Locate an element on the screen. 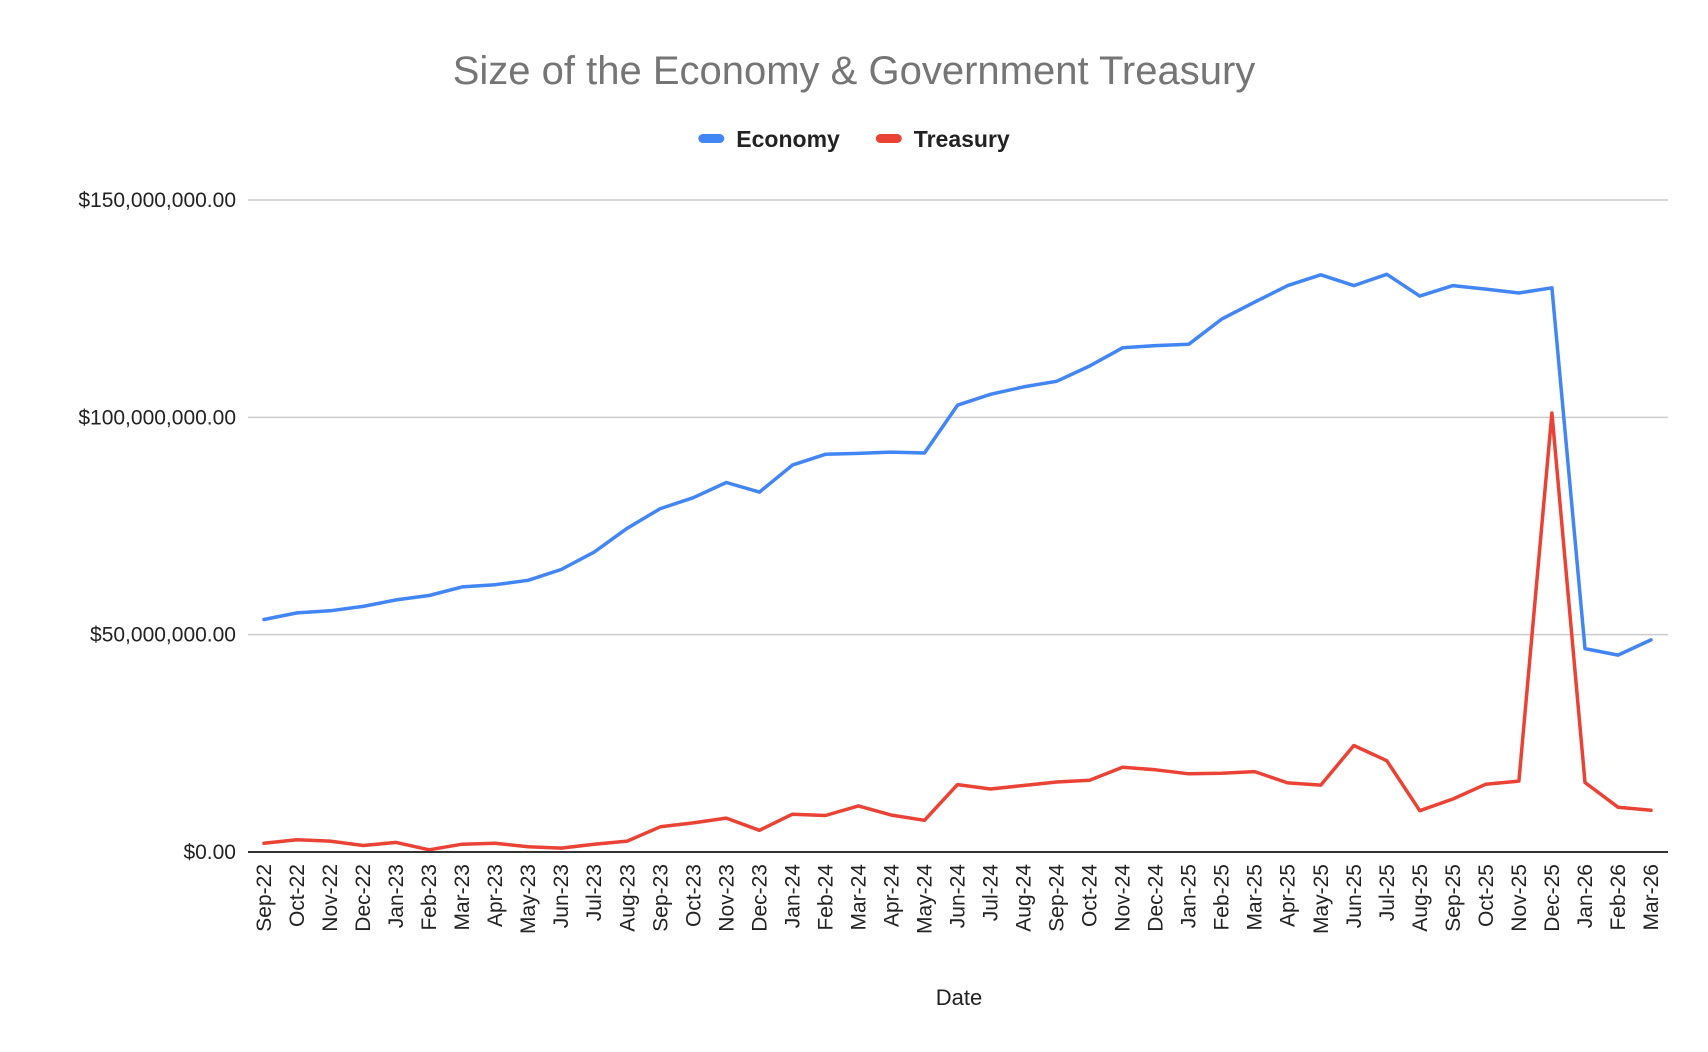  x-tick-label: Oct-25 is located at coordinates (1486, 895).